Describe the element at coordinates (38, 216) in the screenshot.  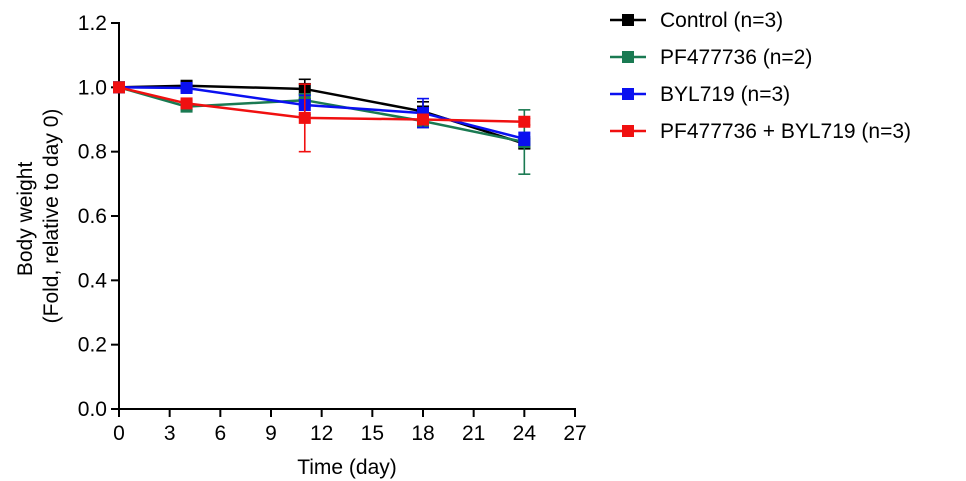
I see `y-axis-title: Body weight (Fold, relative to day 0)` at that location.